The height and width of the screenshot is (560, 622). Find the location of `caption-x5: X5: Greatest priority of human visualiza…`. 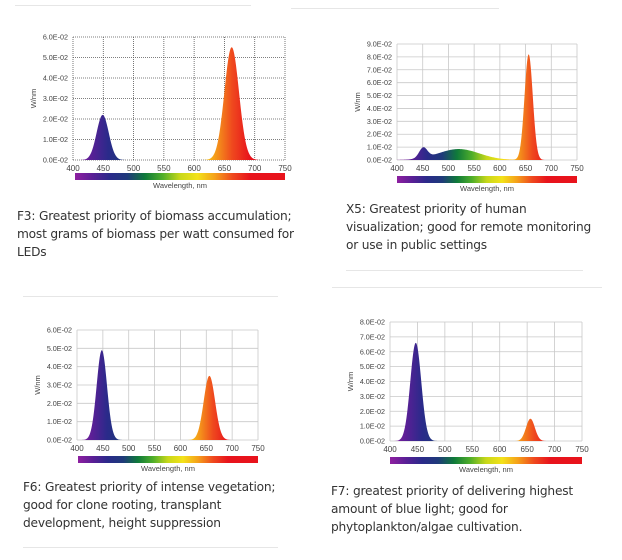

caption-x5: X5: Greatest priority of human visualiza… is located at coordinates (469, 227).